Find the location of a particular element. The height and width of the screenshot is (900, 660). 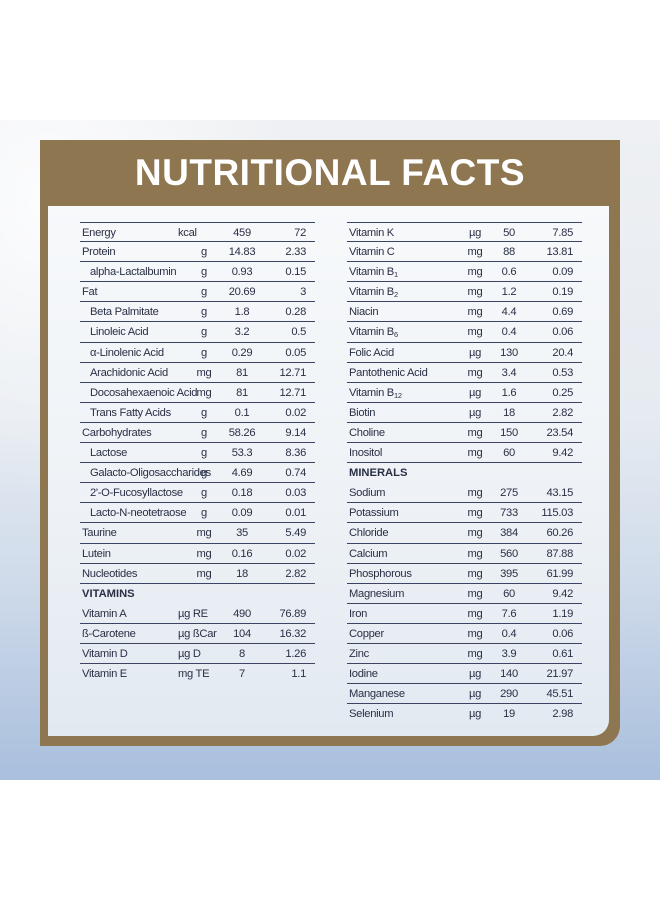

amount-per-100g: 0.16 is located at coordinates (242, 553).